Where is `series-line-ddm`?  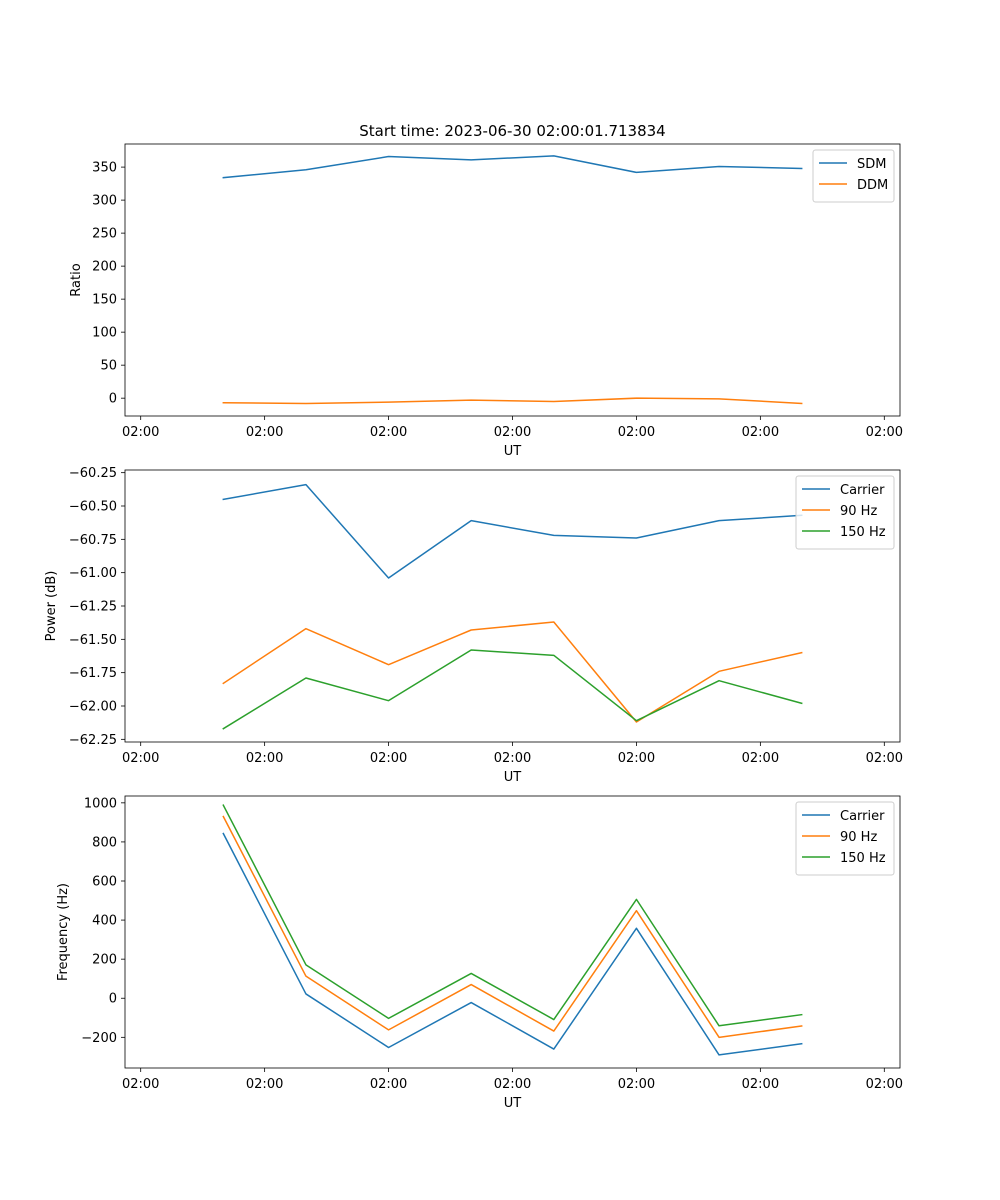
series-line-ddm is located at coordinates (512, 401).